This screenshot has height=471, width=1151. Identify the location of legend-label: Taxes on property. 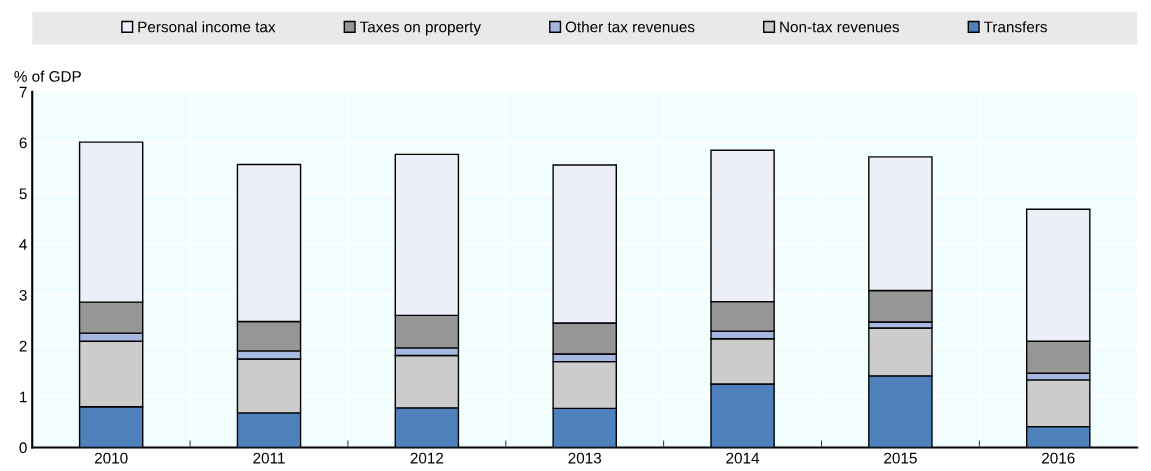
(420, 28).